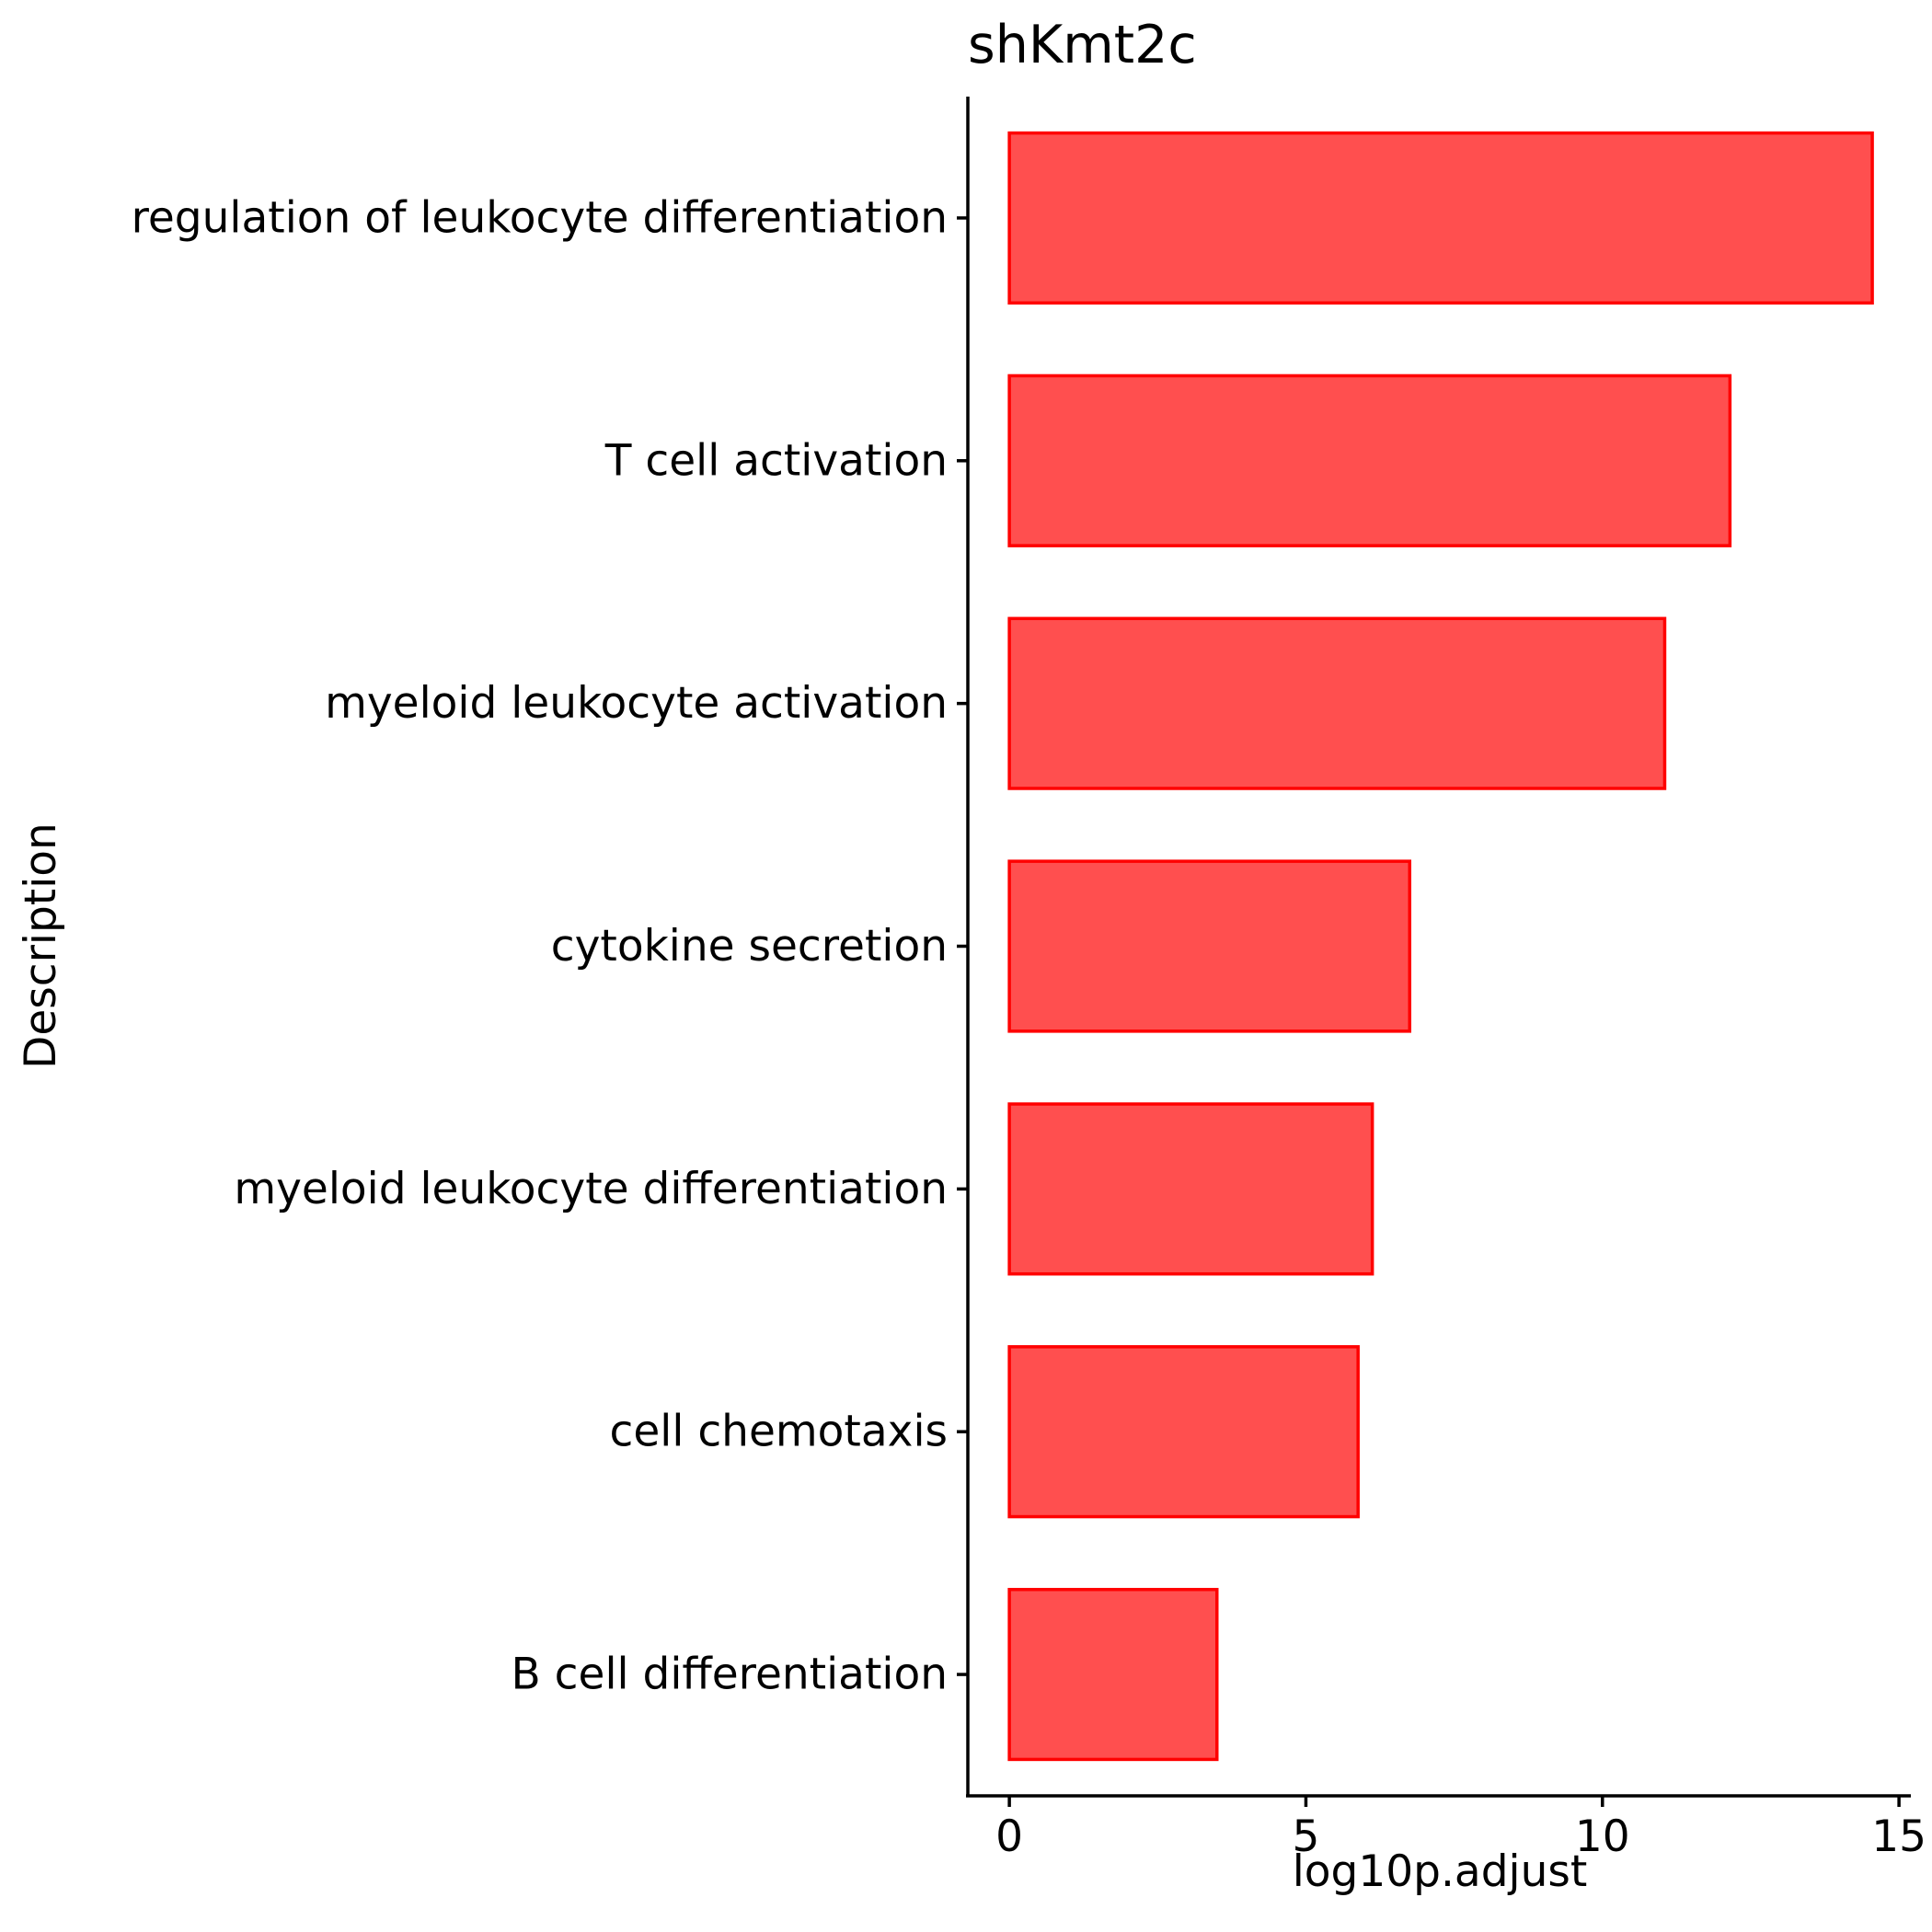  I want to click on y-axis-title: Description, so click(41, 945).